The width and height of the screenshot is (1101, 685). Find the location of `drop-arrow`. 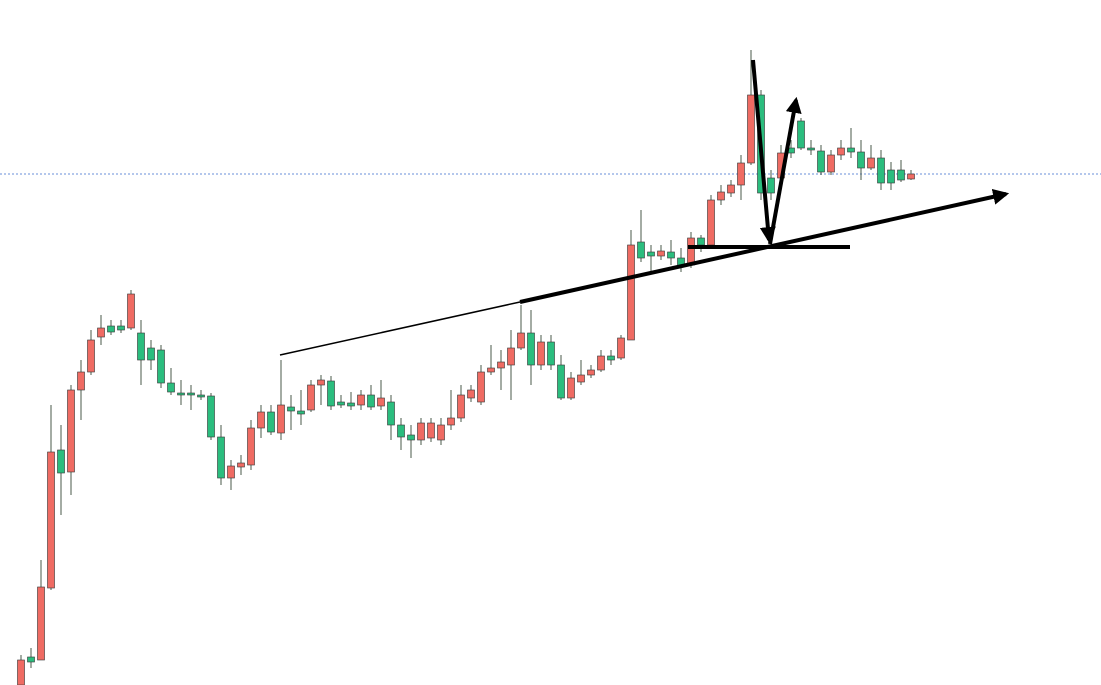

drop-arrow is located at coordinates (763, 151).